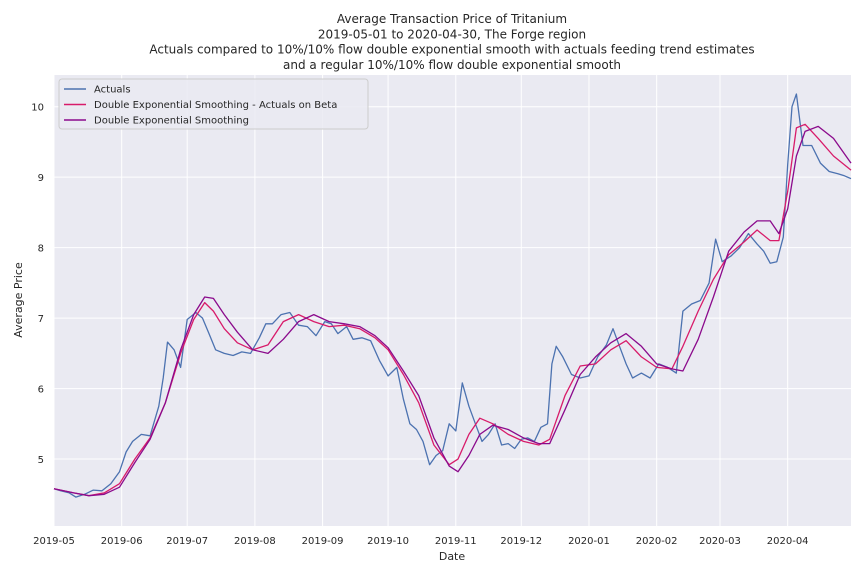 The image size is (864, 576). I want to click on x-tick-label: 2020-02, so click(657, 541).